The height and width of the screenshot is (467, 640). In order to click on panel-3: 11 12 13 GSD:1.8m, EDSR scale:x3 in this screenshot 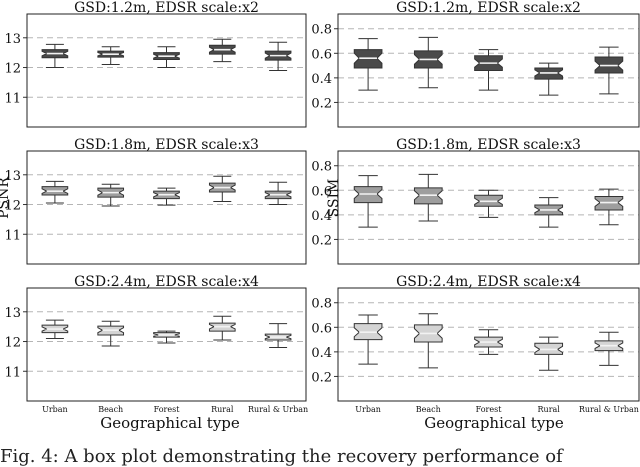, I will do `click(155, 201)`.